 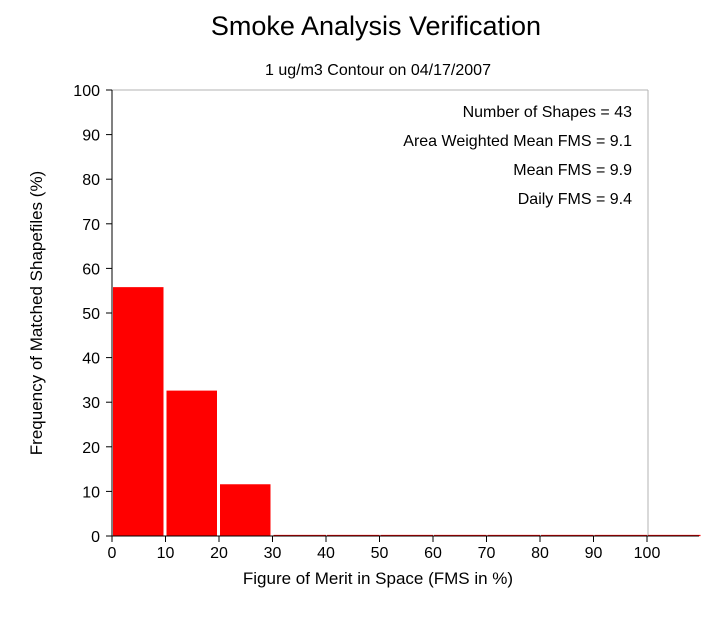 What do you see at coordinates (572, 170) in the screenshot?
I see `stats-annotation: Mean FMS = 9.9` at bounding box center [572, 170].